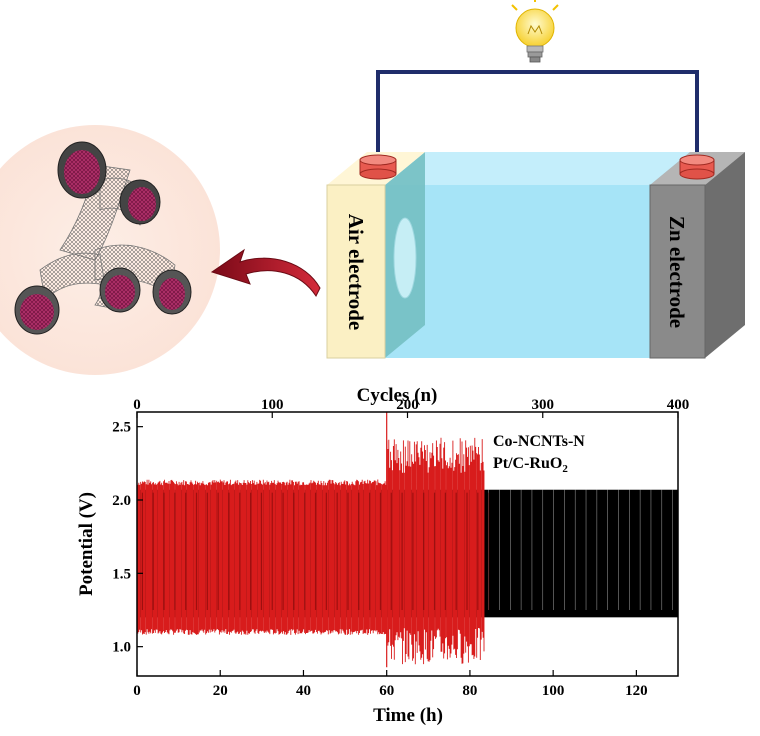 This screenshot has height=736, width=760. Describe the element at coordinates (697, 255) in the screenshot. I see `zn-electrode: Zn electrode` at that location.